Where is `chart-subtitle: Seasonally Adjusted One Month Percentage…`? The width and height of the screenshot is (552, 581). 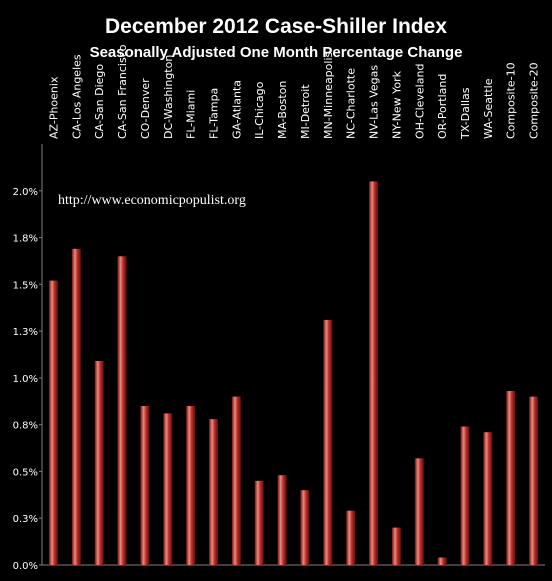 chart-subtitle: Seasonally Adjusted One Month Percentage… is located at coordinates (276, 52).